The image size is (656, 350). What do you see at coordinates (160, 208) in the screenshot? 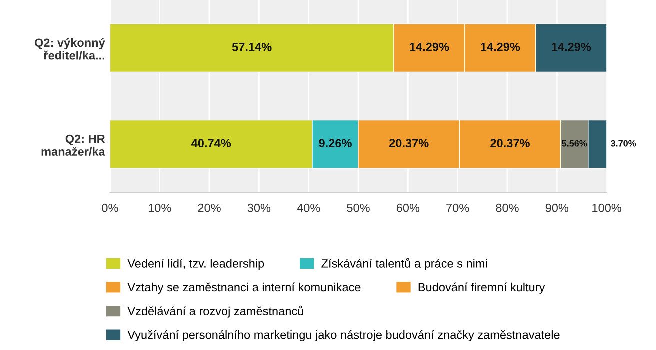
I see `x-tick-label: 10%` at bounding box center [160, 208].